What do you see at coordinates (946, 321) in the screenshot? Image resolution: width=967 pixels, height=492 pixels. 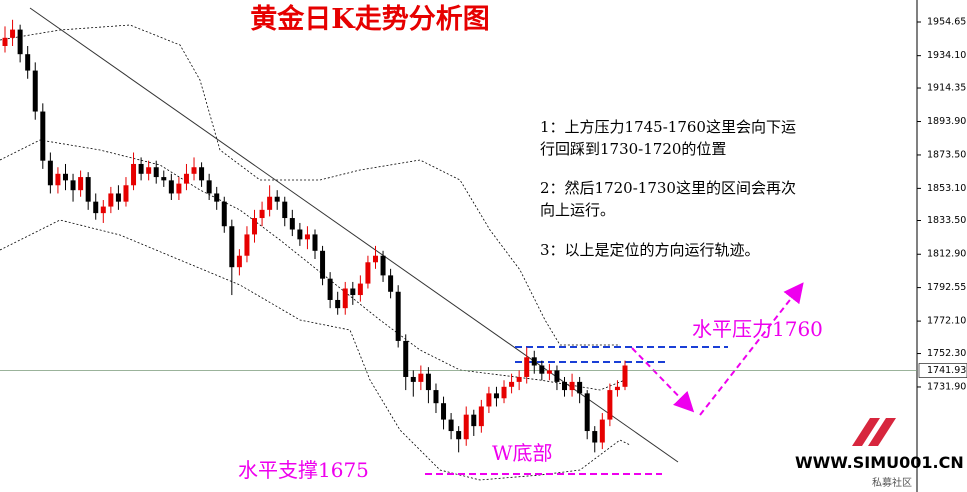 I see `y-tick-label: 1772.10` at bounding box center [946, 321].